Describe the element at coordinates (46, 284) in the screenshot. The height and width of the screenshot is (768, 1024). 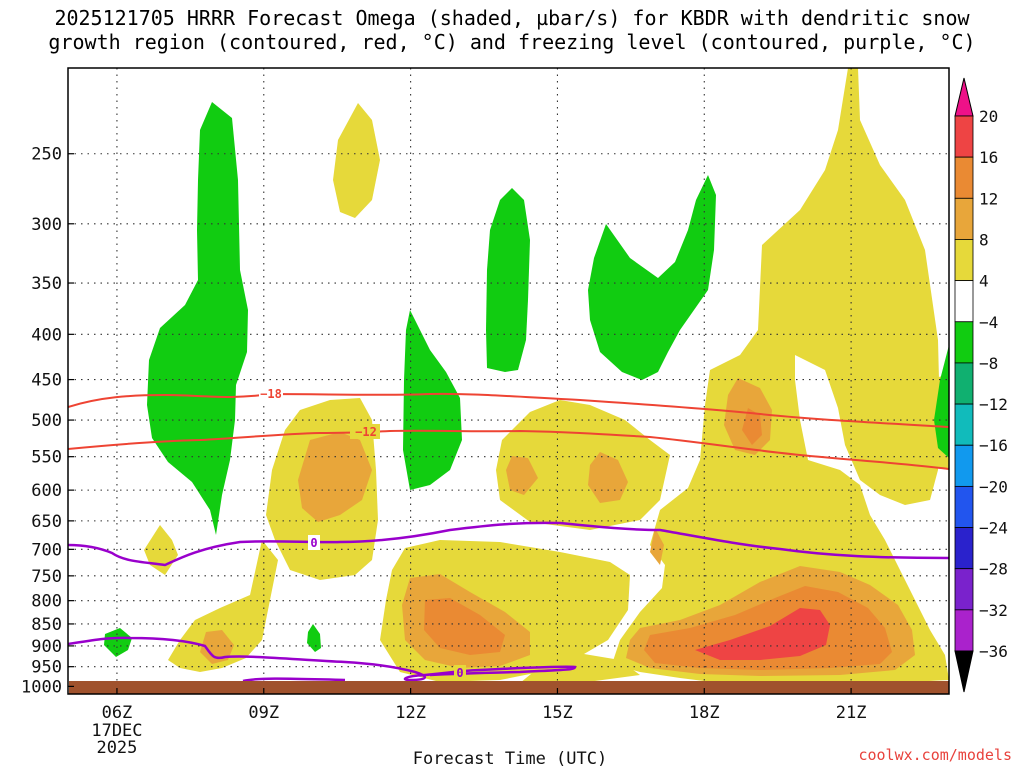
I see `y-tick-label-350: 350` at that location.